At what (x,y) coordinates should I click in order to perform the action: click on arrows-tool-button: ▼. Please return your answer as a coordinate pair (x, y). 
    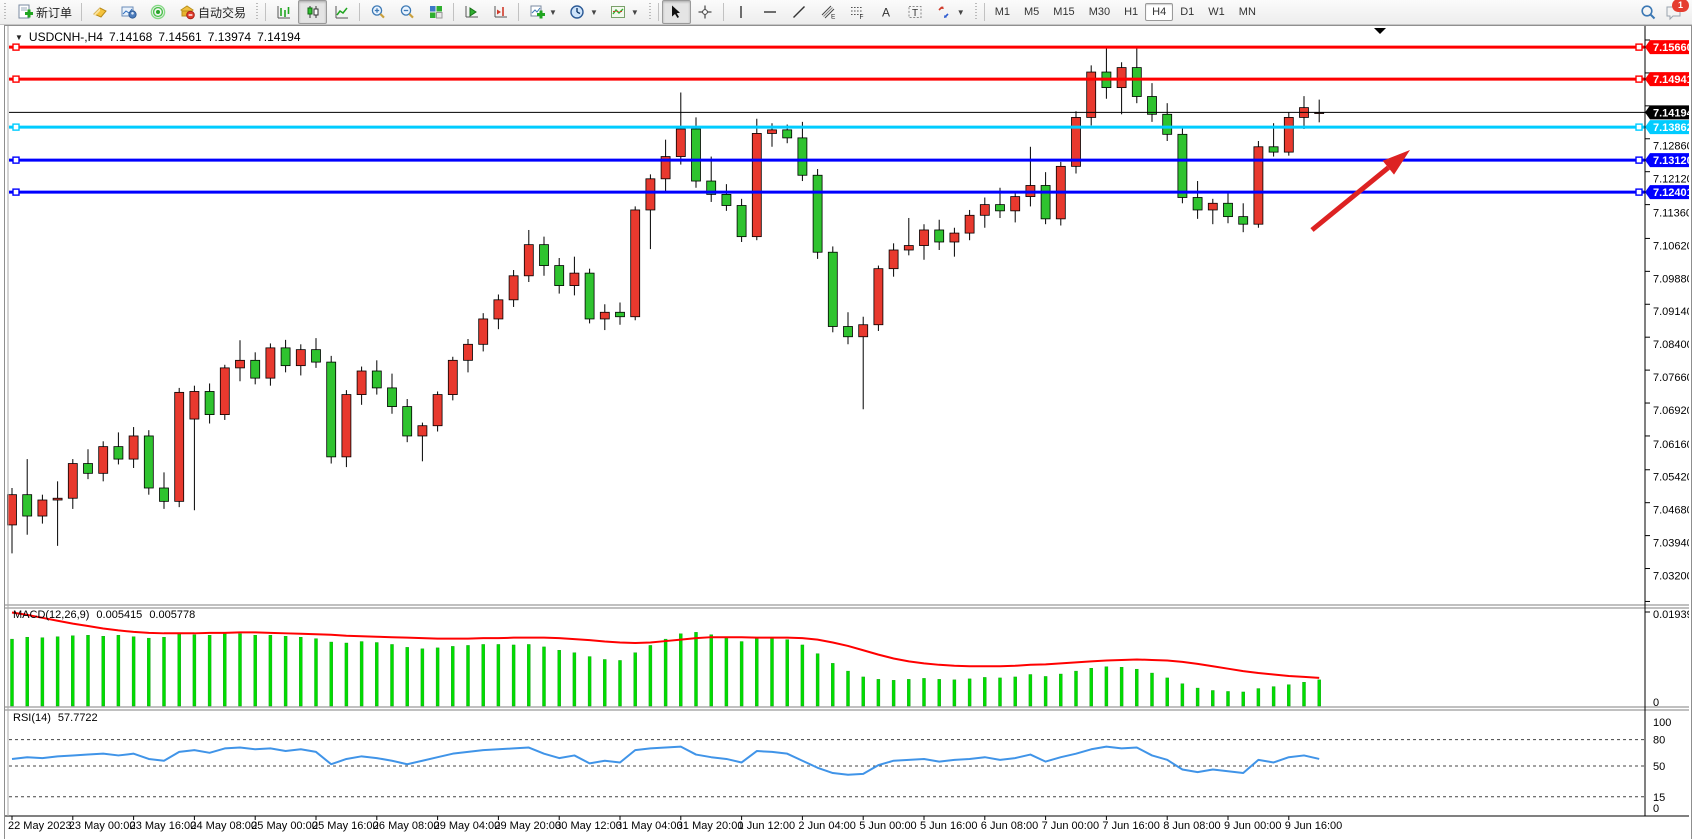
    Looking at the image, I should click on (950, 12).